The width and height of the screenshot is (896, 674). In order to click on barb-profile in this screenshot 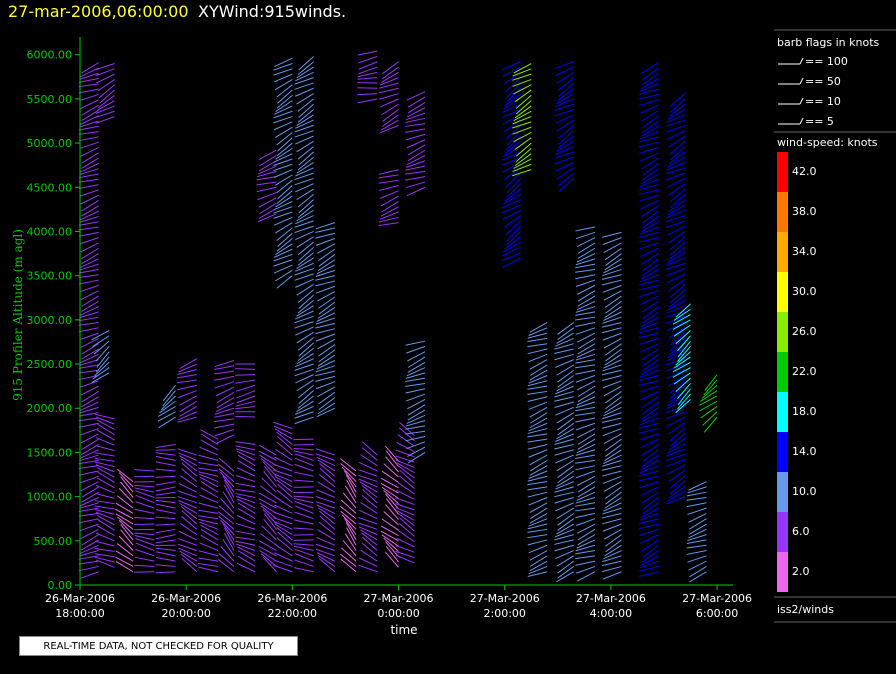, I will do `click(522, 120)`.